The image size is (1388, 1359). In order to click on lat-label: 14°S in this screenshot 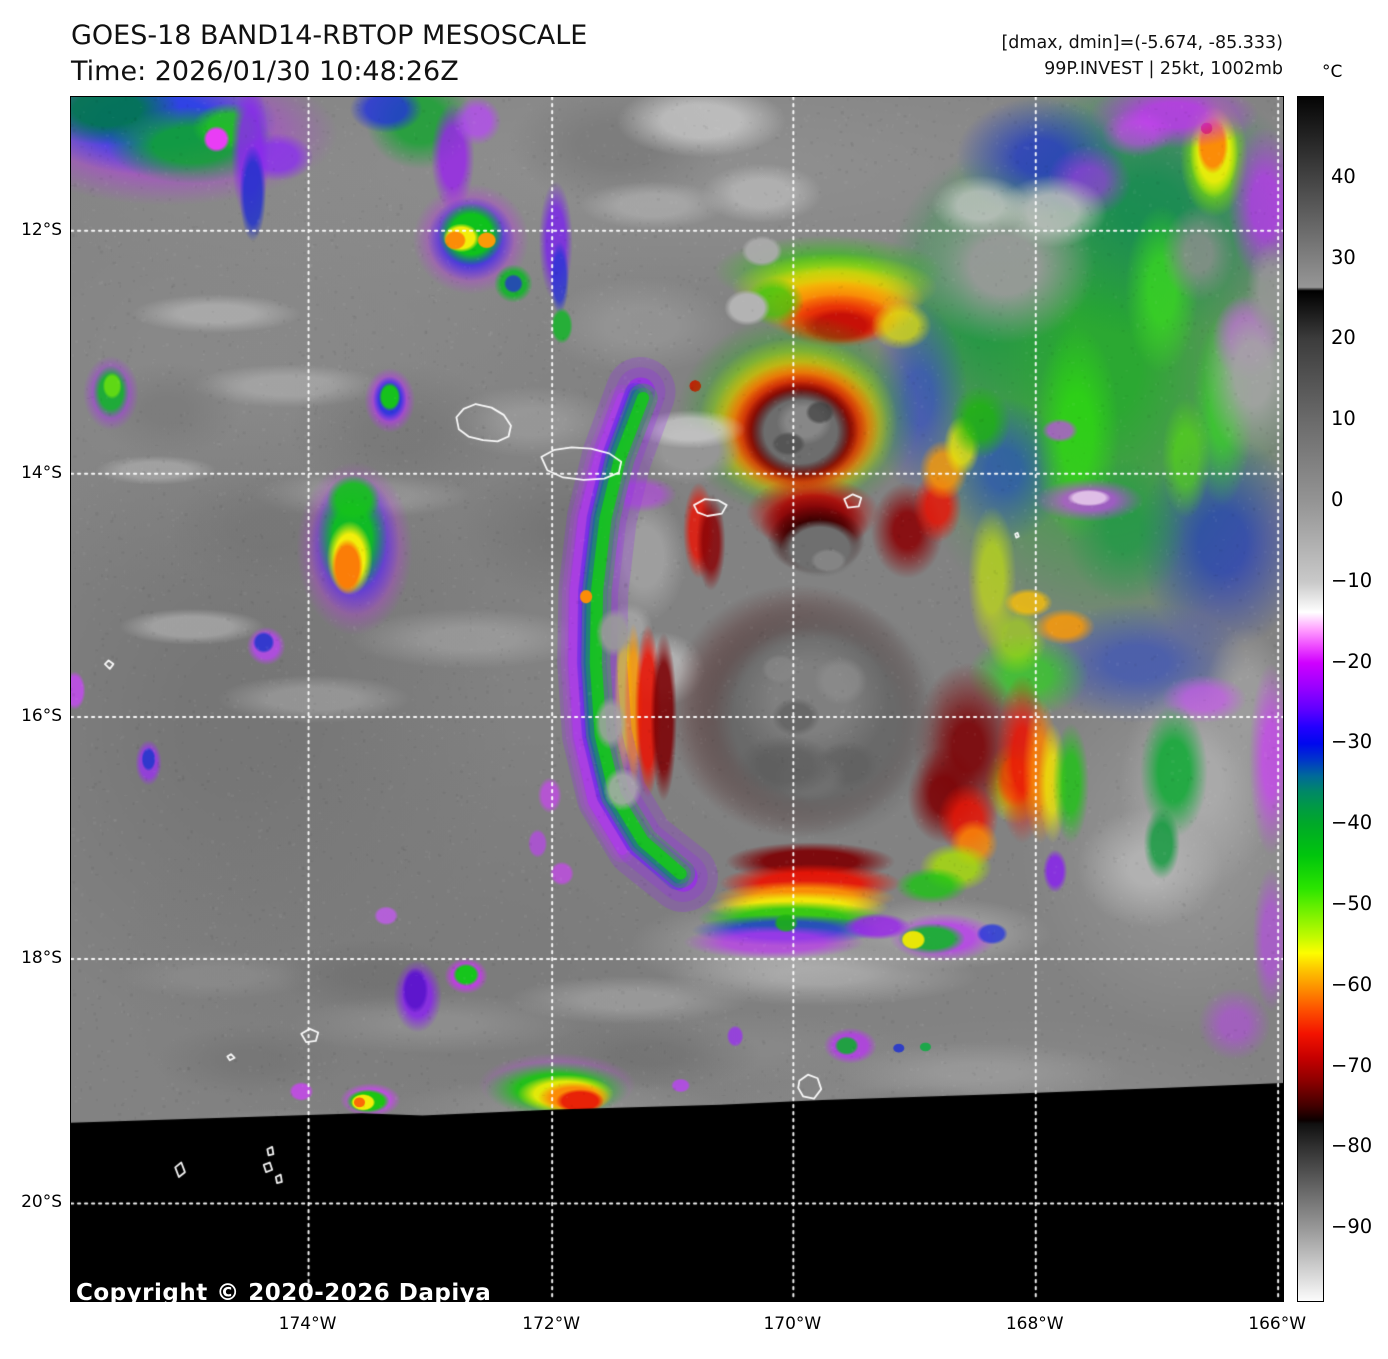, I will do `click(41, 472)`.